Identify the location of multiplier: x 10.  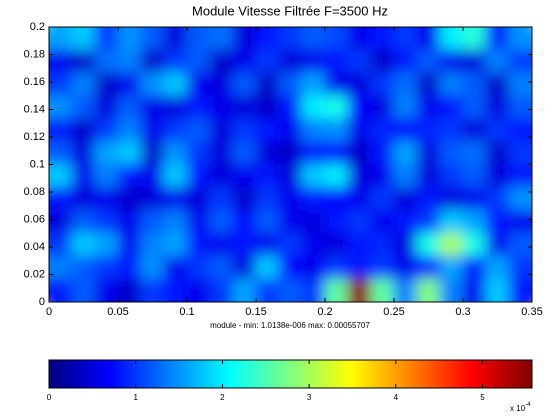
(518, 408).